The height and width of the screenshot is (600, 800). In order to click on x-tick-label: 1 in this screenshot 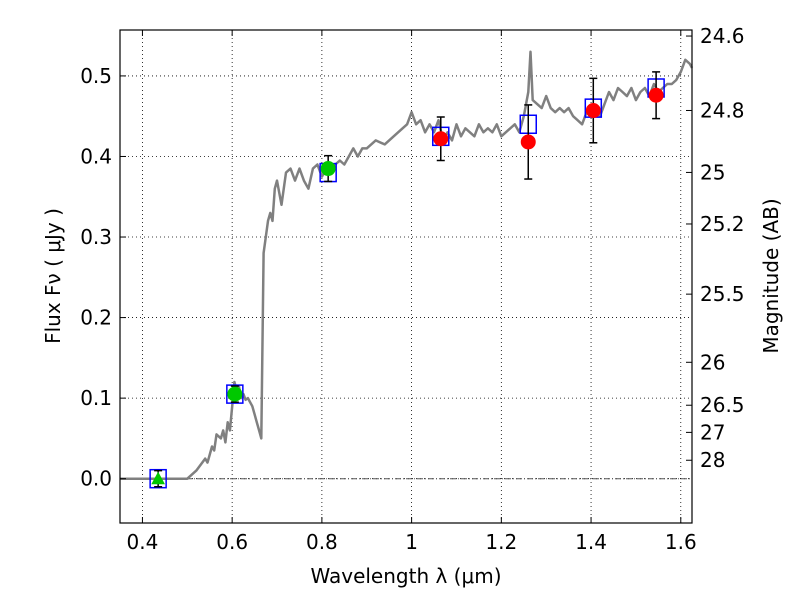, I will do `click(411, 542)`.